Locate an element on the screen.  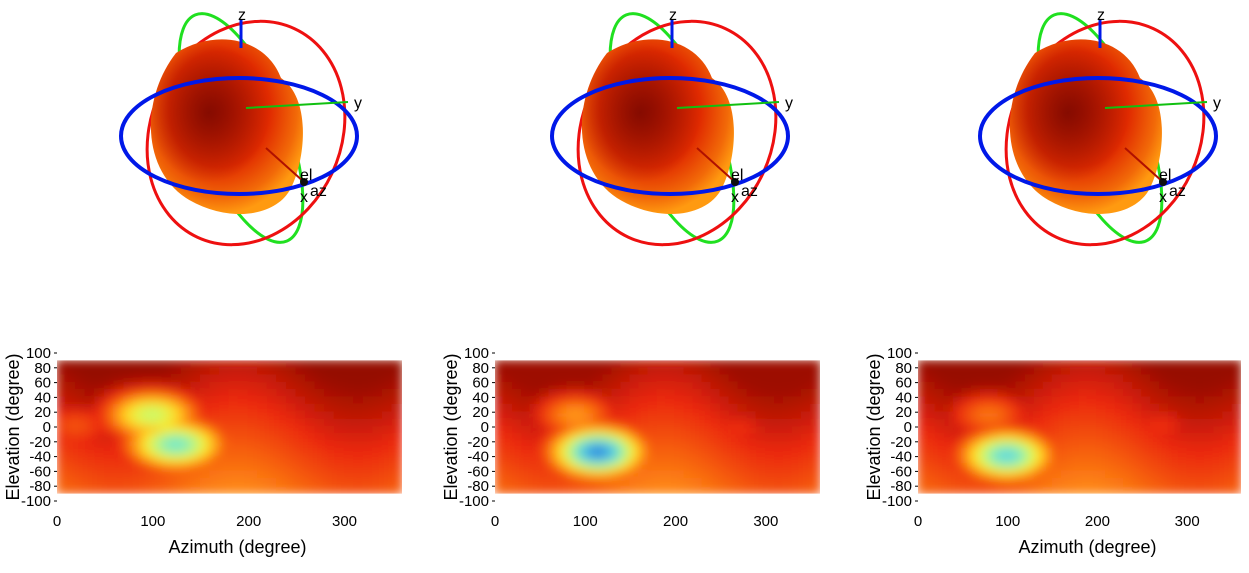
y-tick-label: -80 is located at coordinates (478, 486).